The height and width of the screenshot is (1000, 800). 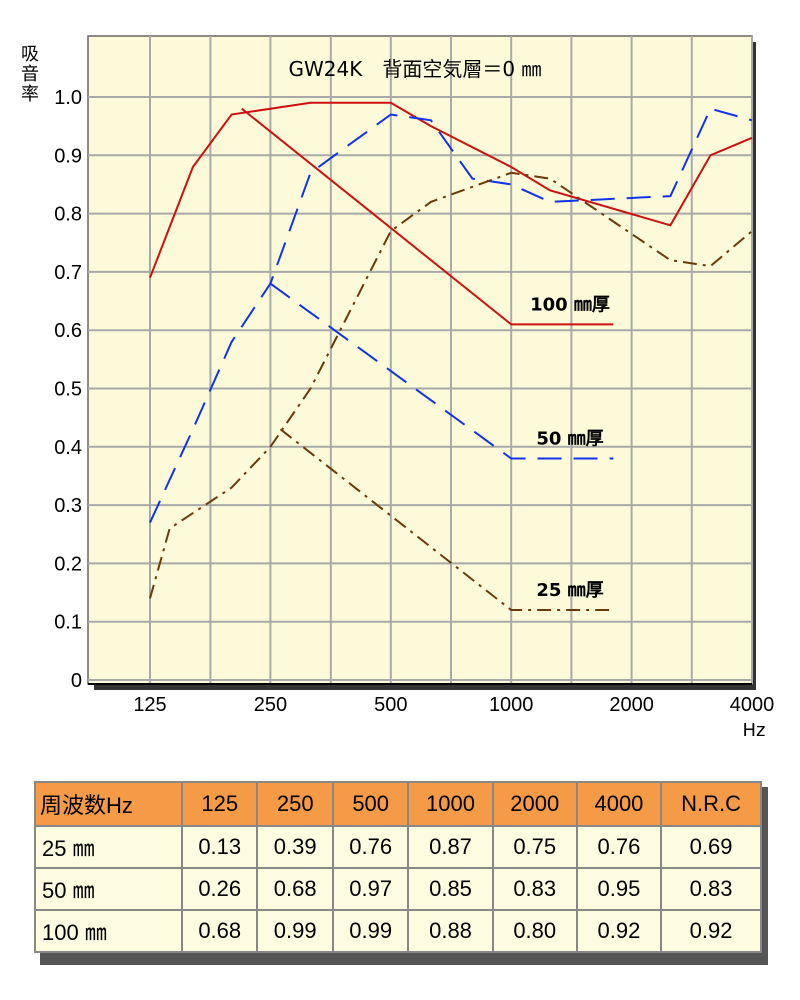 What do you see at coordinates (390, 705) in the screenshot?
I see `x-tick-label: 500` at bounding box center [390, 705].